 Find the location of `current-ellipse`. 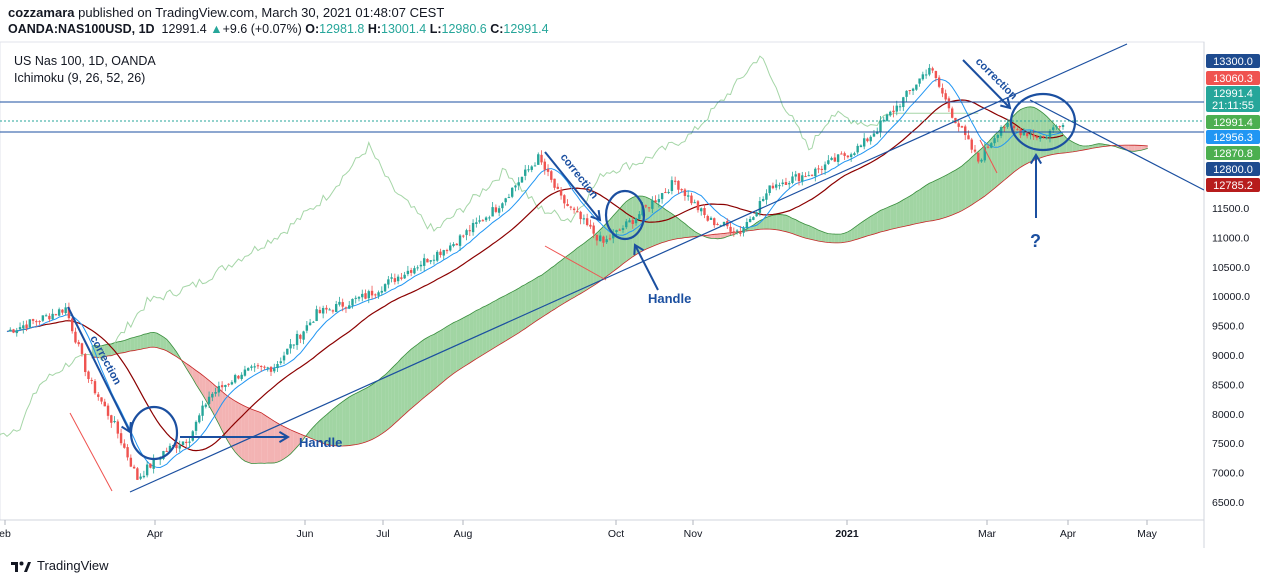

current-ellipse is located at coordinates (1043, 122).